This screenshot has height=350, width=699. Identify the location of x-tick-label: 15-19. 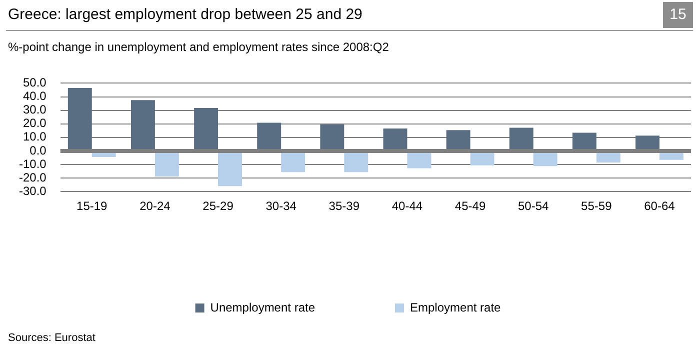
(92, 206).